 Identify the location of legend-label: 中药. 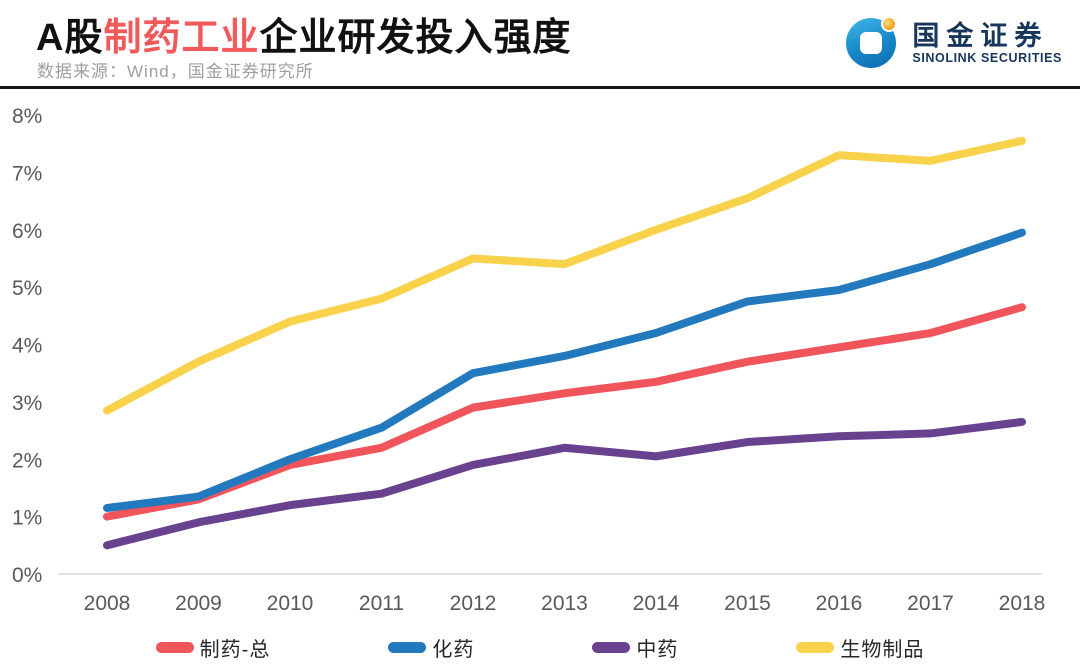
(657, 650).